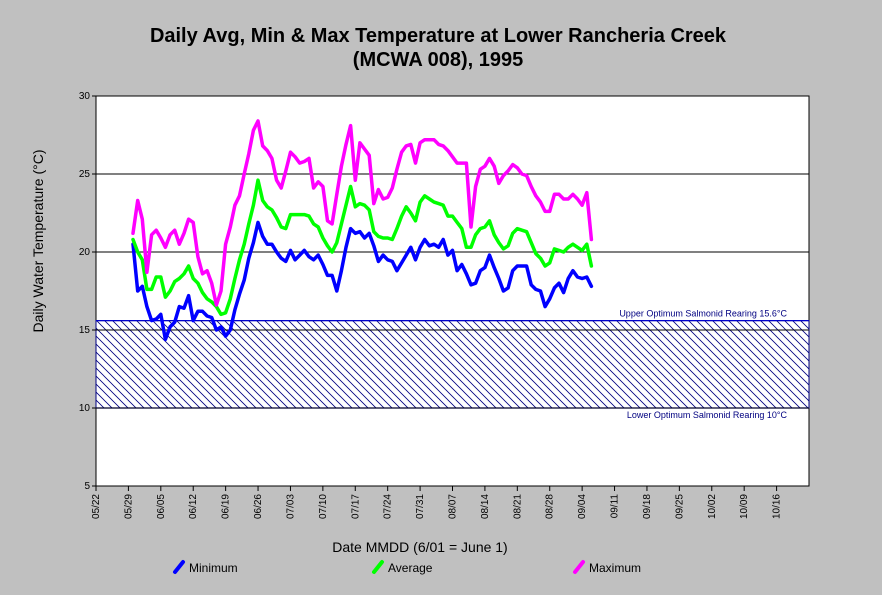  Describe the element at coordinates (179, 567) in the screenshot. I see `legend-swatch-minimum` at that location.